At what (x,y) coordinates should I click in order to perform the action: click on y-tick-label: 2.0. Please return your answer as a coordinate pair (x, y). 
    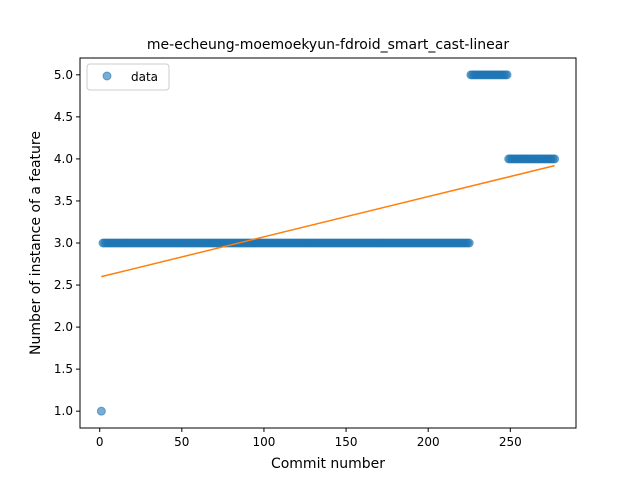
    Looking at the image, I should click on (63, 327).